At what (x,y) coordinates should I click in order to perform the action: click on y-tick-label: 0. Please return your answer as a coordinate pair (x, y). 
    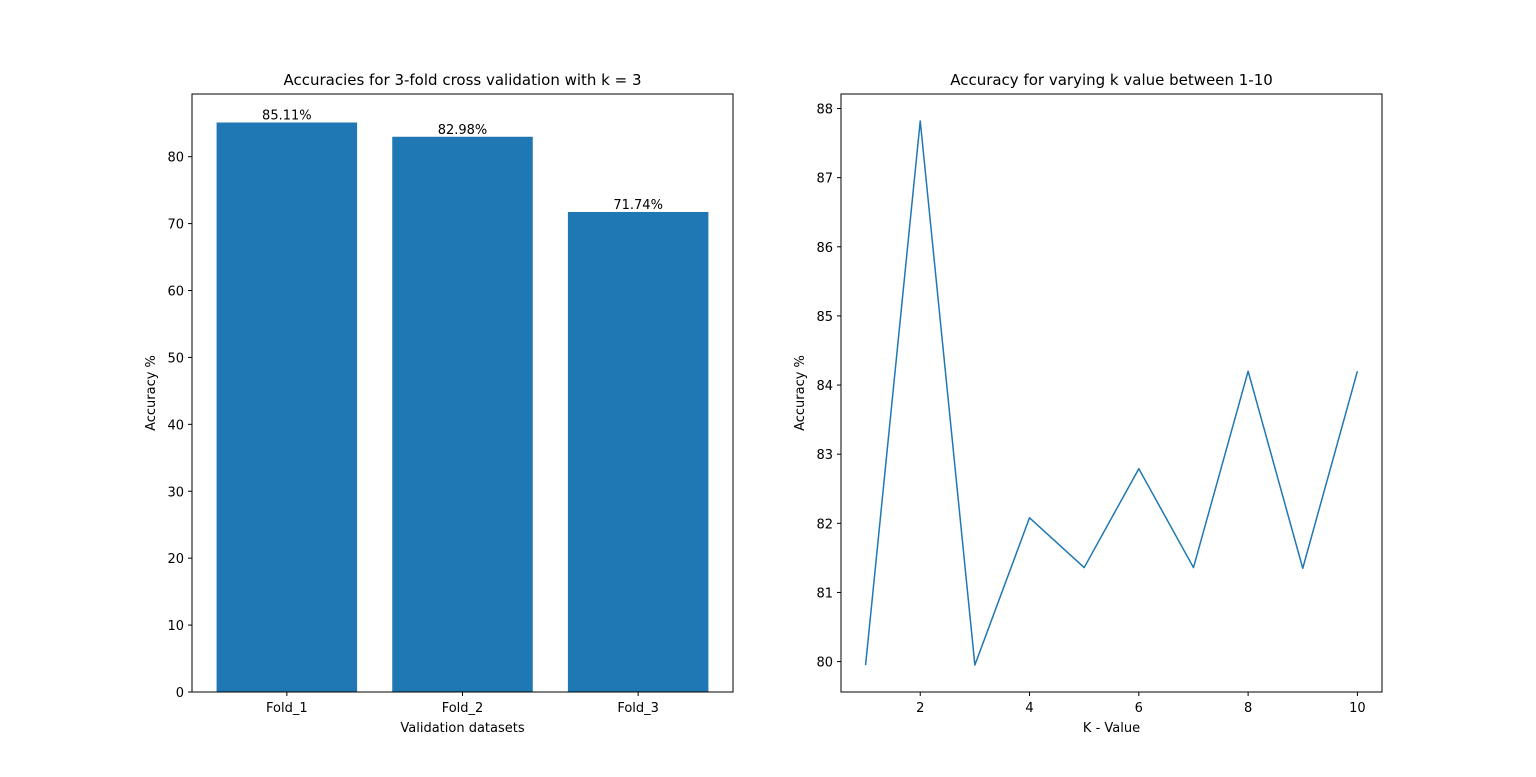
    Looking at the image, I should click on (180, 693).